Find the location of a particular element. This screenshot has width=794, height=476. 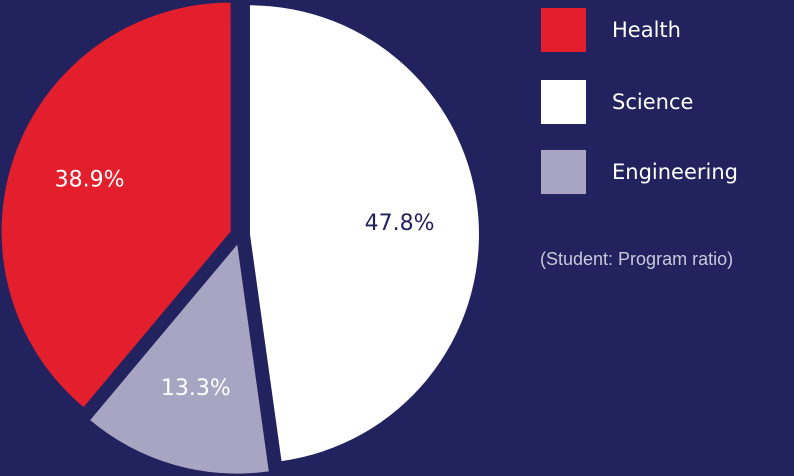

legend-swatch-engineering is located at coordinates (563, 172).